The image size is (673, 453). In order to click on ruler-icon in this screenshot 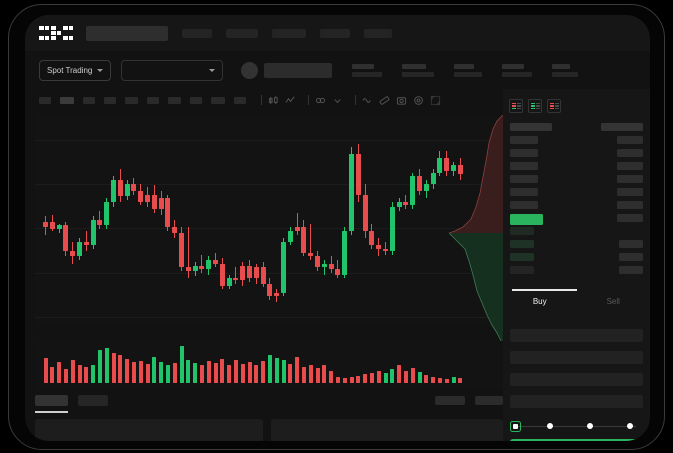, I will do `click(384, 100)`.